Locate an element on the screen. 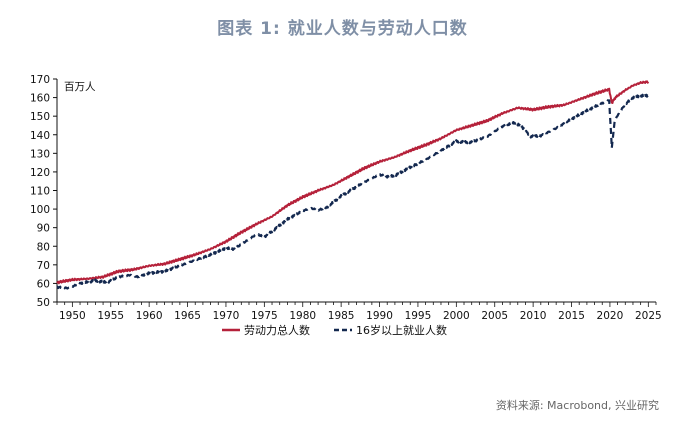 The height and width of the screenshot is (427, 685). y-tick-label: 120 is located at coordinates (40, 173).